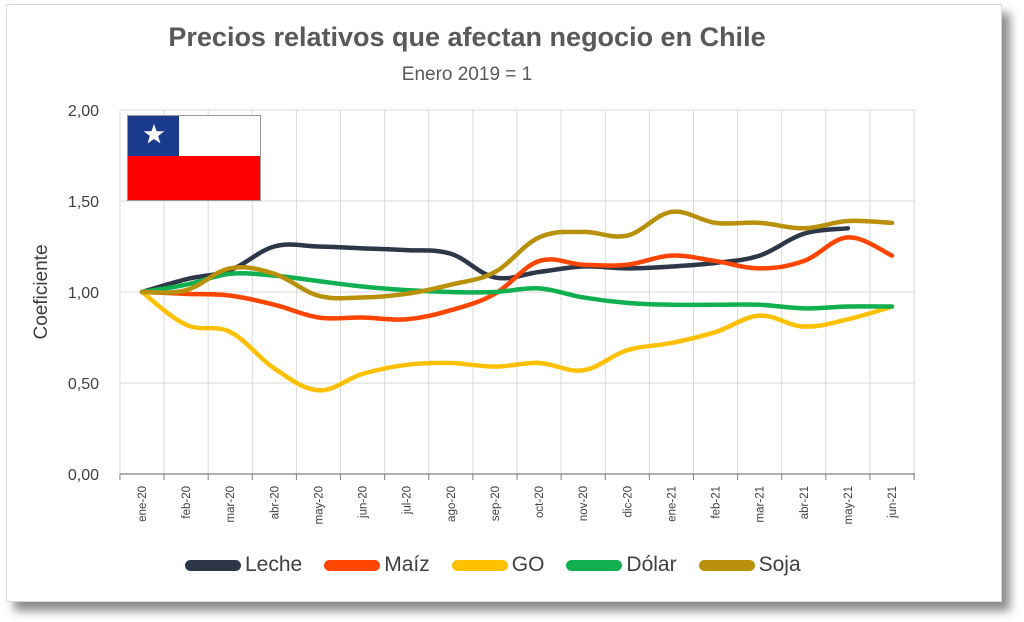 The height and width of the screenshot is (622, 1024). What do you see at coordinates (672, 504) in the screenshot?
I see `x-tick-label: ene-21` at bounding box center [672, 504].